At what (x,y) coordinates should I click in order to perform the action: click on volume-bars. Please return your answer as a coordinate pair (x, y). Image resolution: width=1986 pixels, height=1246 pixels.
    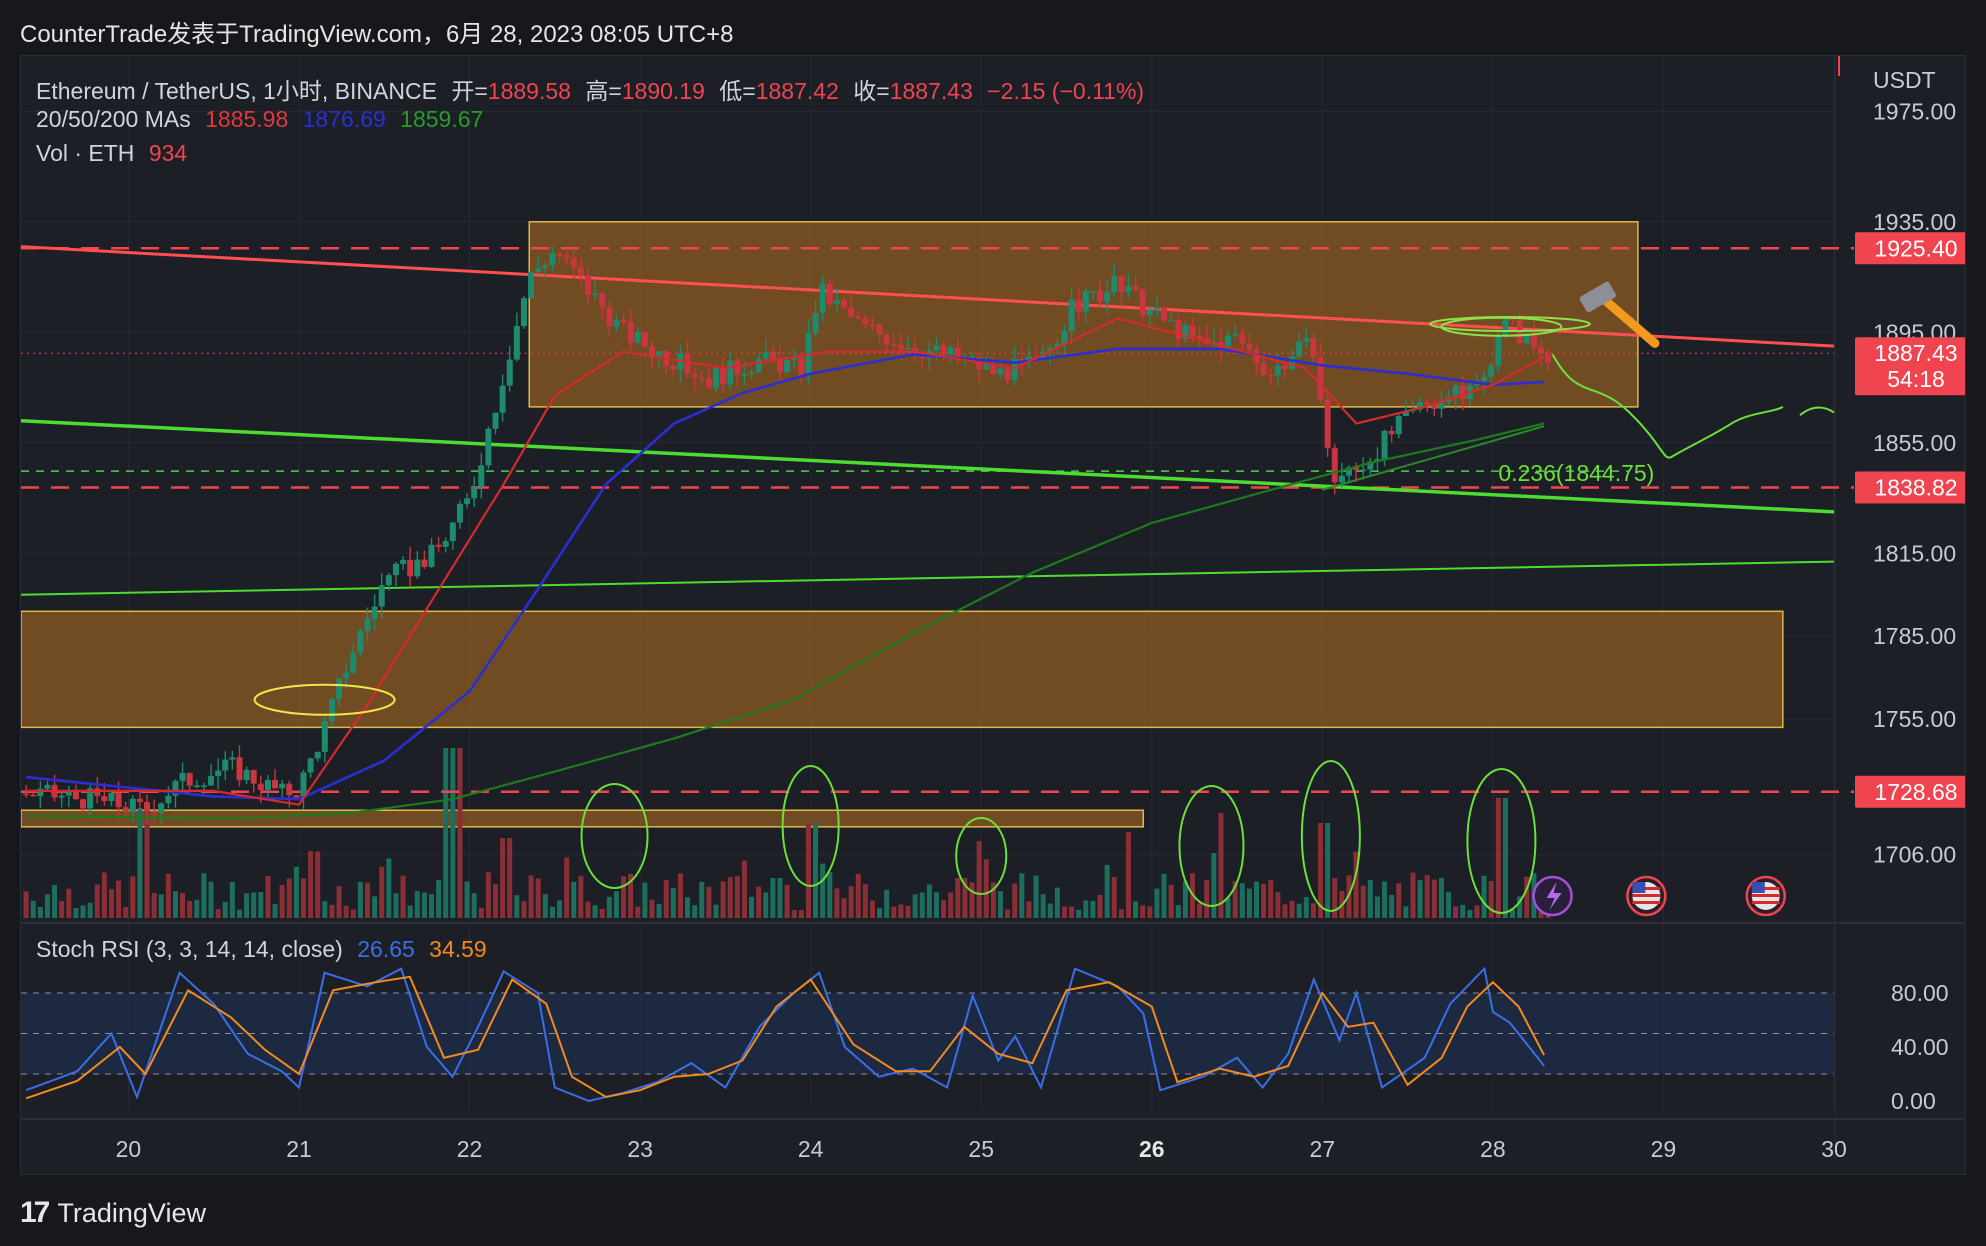
    Looking at the image, I should click on (787, 833).